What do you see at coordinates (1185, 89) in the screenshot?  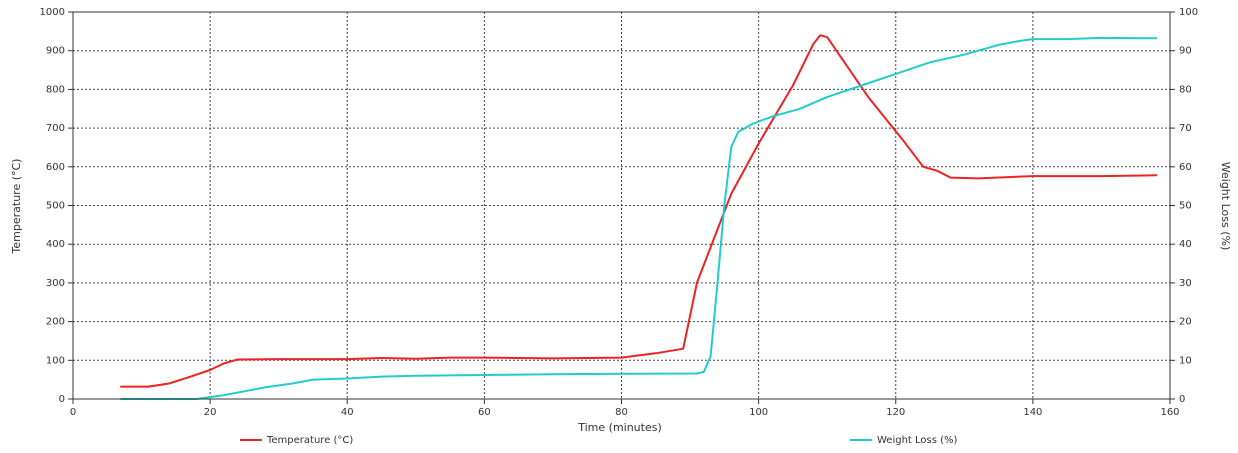 I see `y-right-tick-label: 80` at bounding box center [1185, 89].